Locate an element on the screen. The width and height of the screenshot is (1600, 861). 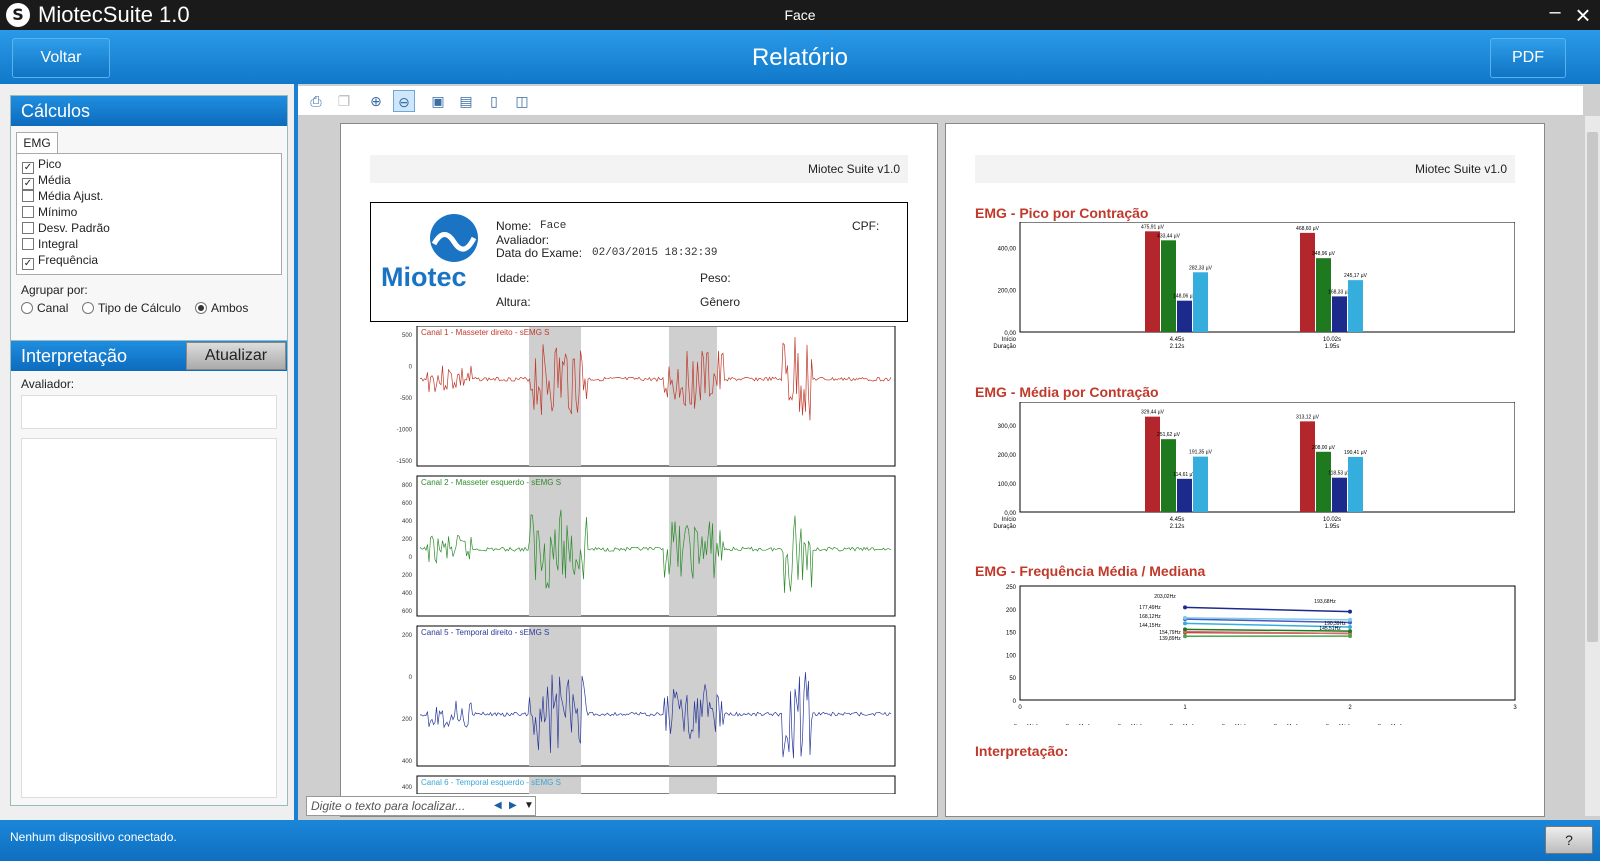
two-pages-icon: ◫ is located at coordinates (522, 101).